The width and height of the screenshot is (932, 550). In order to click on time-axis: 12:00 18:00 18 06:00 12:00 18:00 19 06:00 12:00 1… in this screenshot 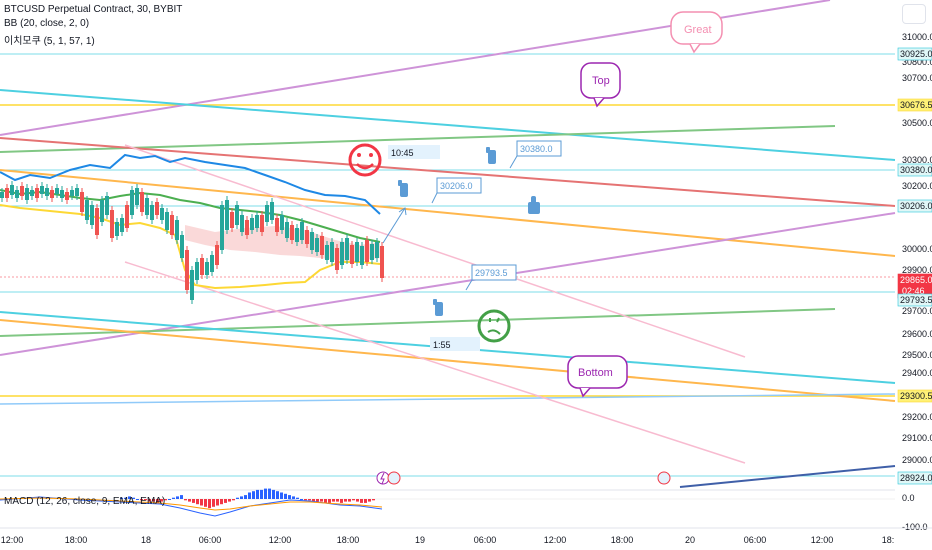, I will do `click(448, 540)`.